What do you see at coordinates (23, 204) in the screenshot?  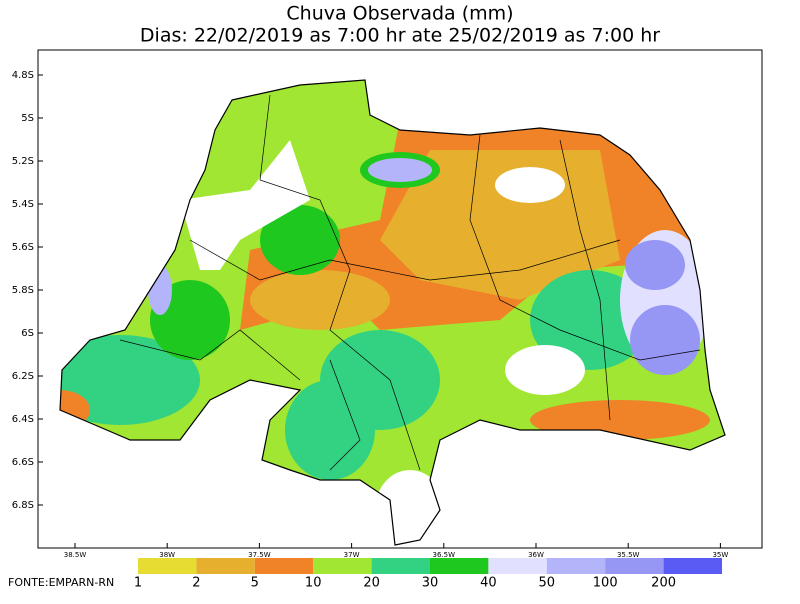 I see `lat-label: 5.4S` at bounding box center [23, 204].